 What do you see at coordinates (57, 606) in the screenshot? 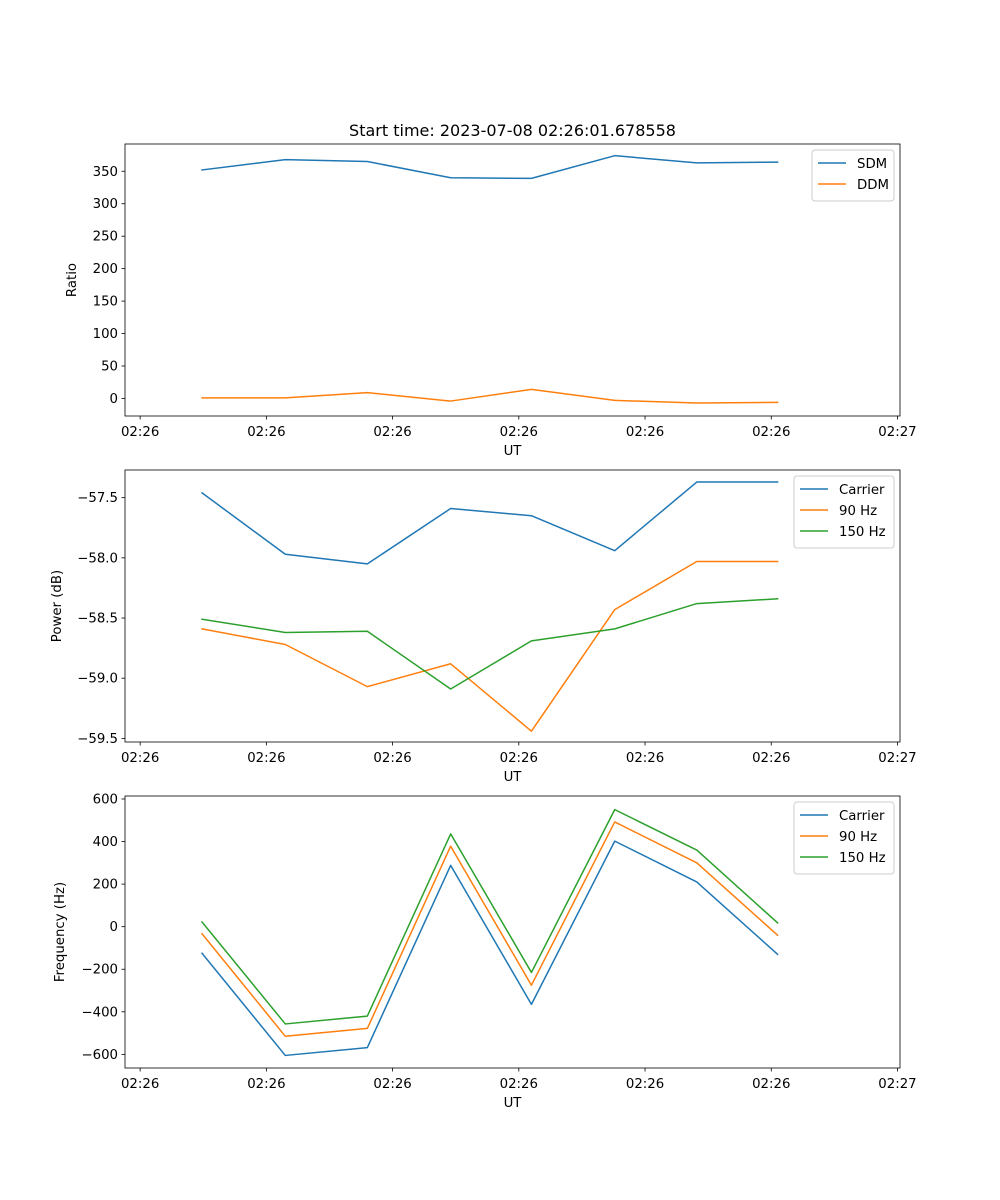
I see `y-axis-label: Power (dB)` at bounding box center [57, 606].